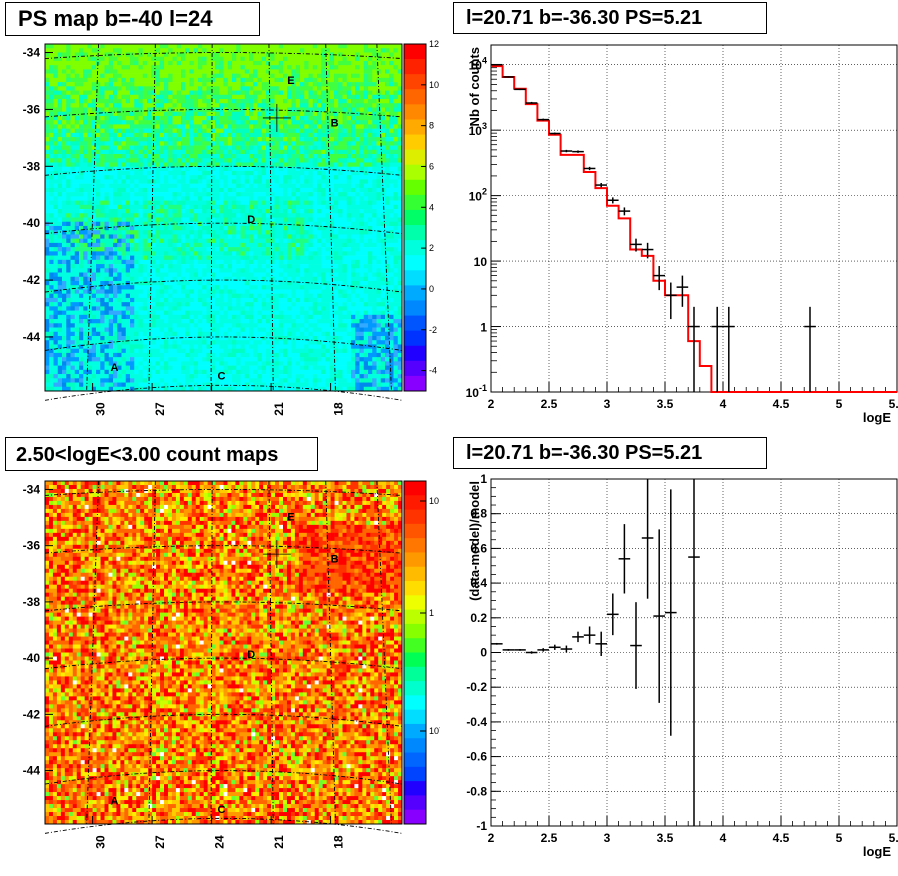 The image size is (898, 876). What do you see at coordinates (474, 86) in the screenshot?
I see `y-axis-title: Nb of counts` at bounding box center [474, 86].